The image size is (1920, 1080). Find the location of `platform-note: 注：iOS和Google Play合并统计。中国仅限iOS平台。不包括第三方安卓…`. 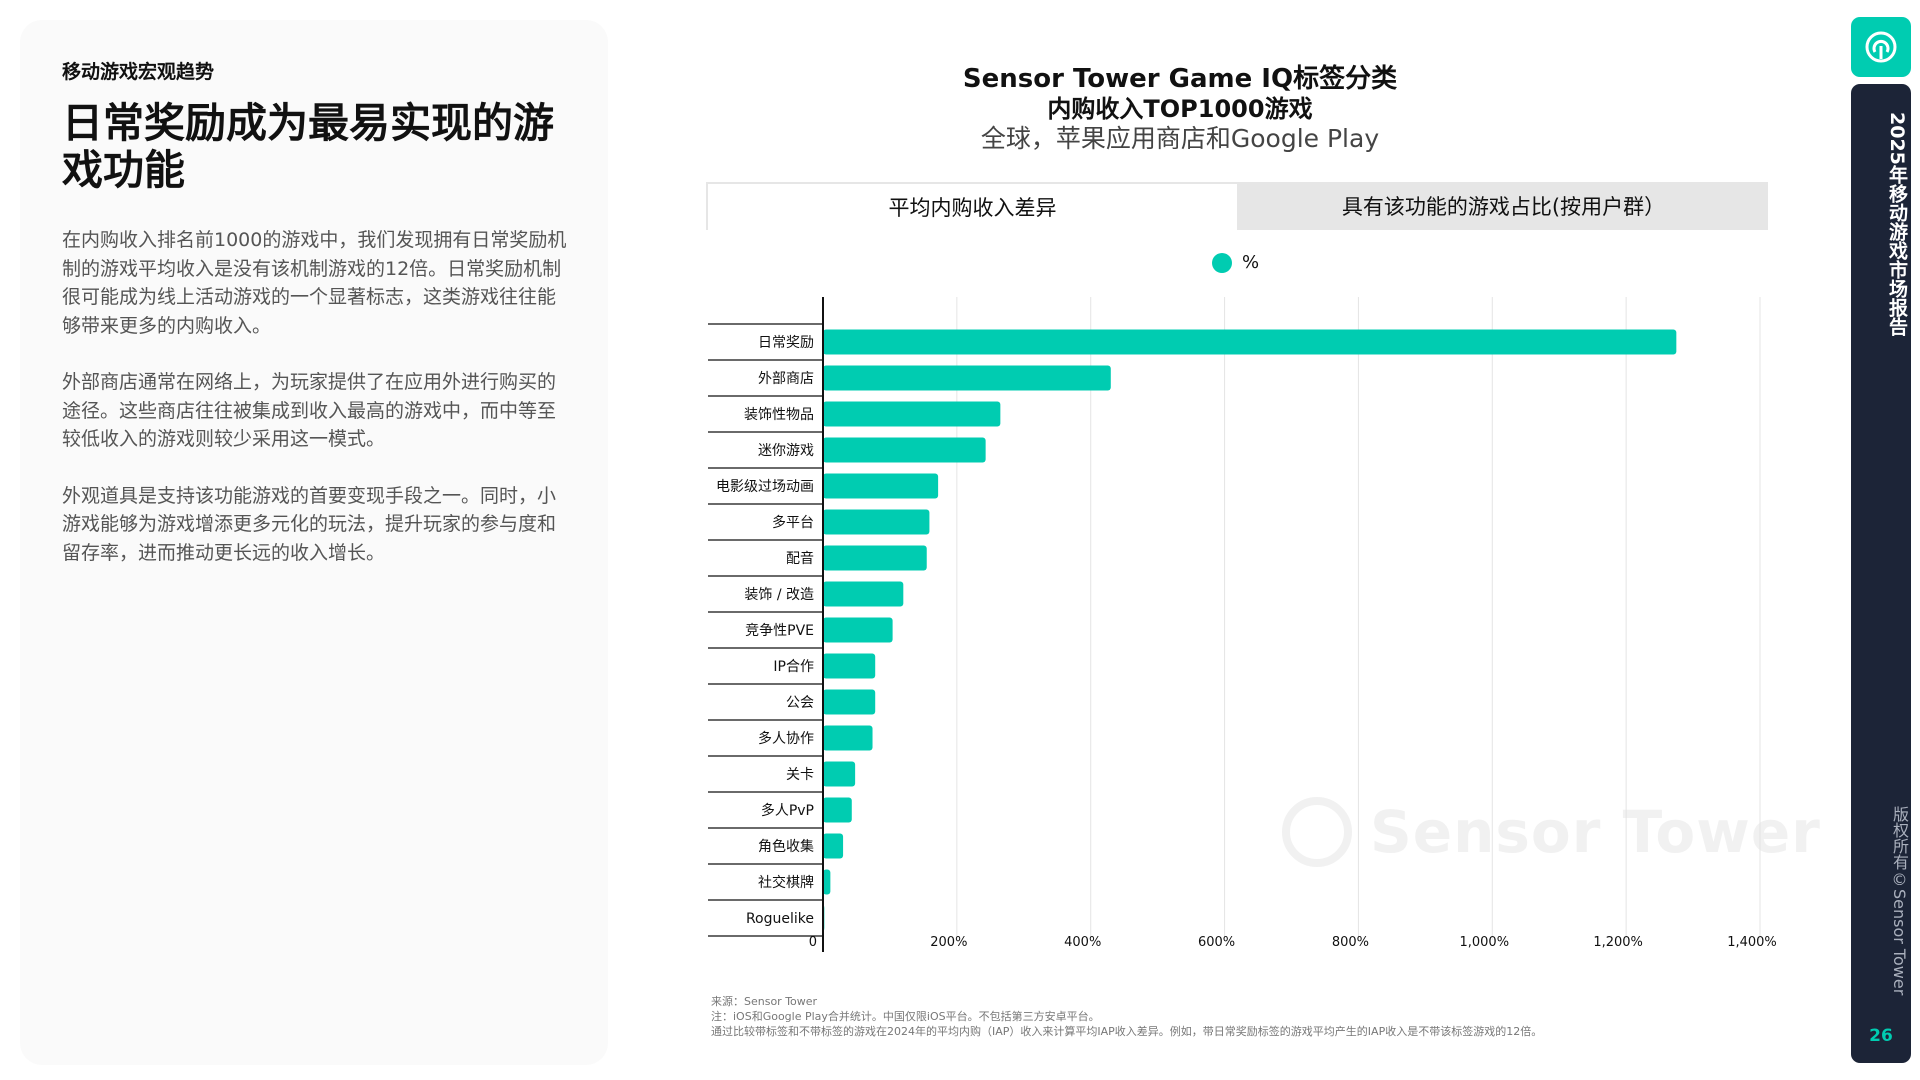

platform-note: 注：iOS和Google Play合并统计。中国仅限iOS平台。不包括第三方安卓… is located at coordinates (905, 1016).